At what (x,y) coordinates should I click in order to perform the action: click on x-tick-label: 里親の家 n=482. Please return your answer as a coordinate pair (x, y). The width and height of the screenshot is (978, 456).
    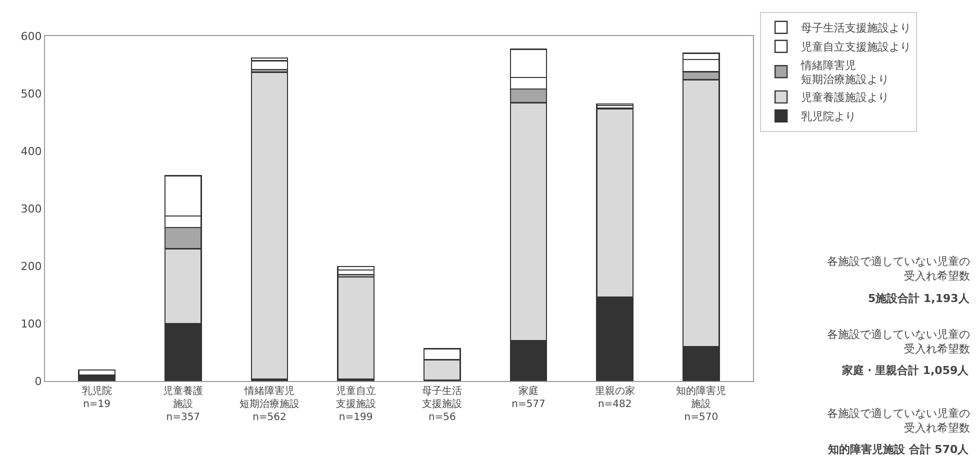
    Looking at the image, I should click on (614, 397).